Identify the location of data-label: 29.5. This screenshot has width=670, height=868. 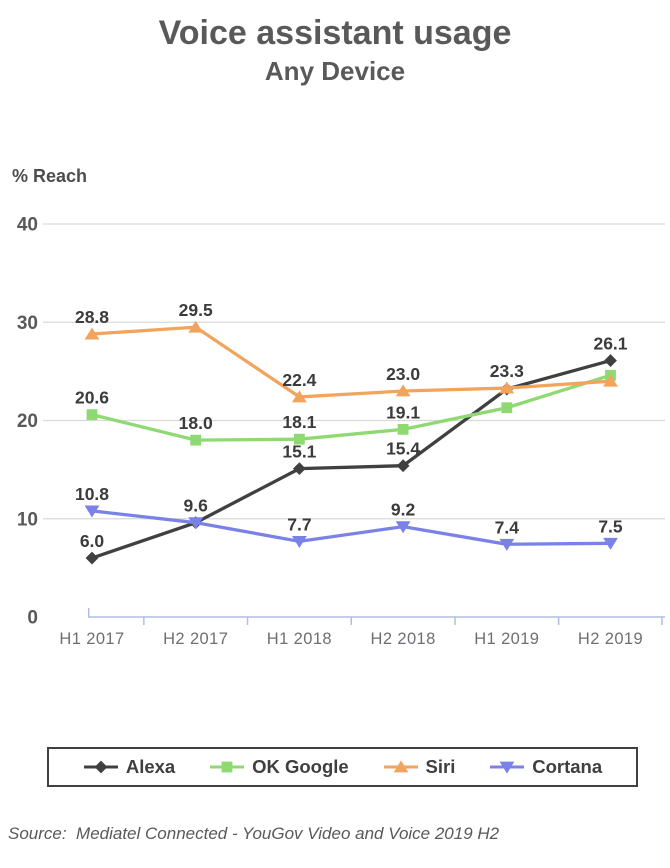
(196, 310).